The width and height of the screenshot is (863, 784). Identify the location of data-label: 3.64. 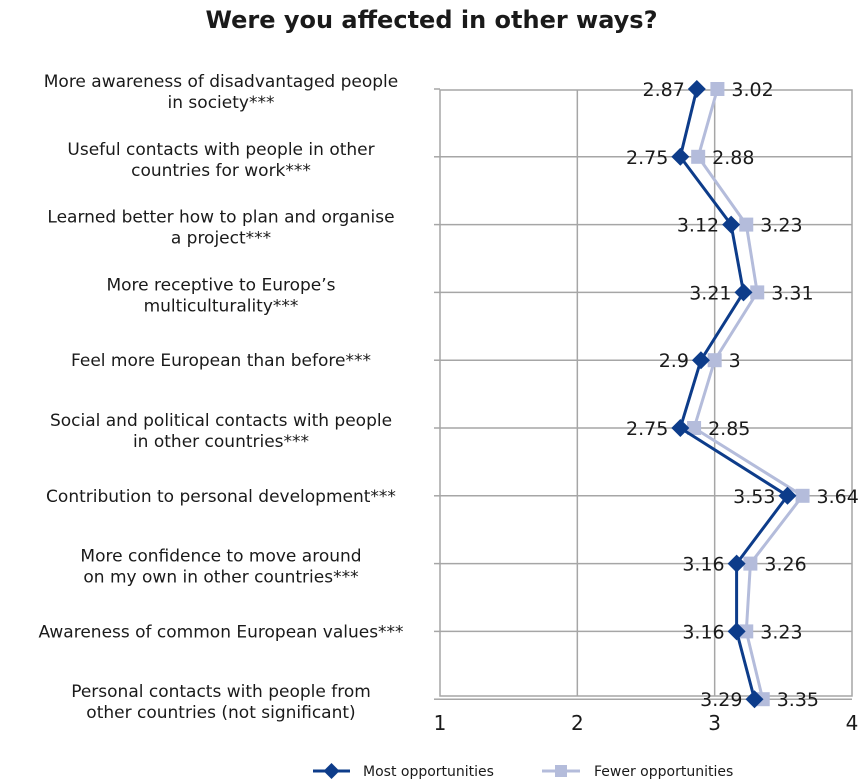
(838, 497).